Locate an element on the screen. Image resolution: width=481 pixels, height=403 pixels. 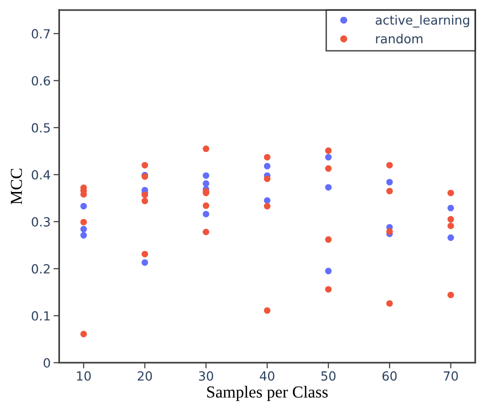
legend-label: active_learning is located at coordinates (423, 21).